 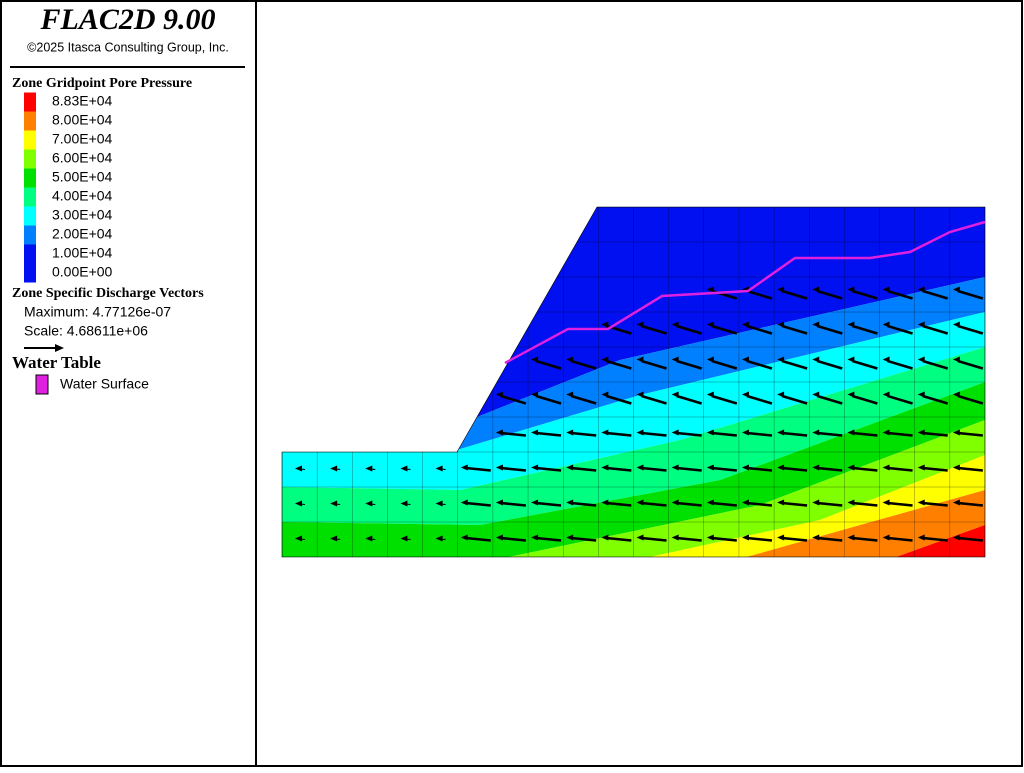 I want to click on water-item: Water Surface, so click(x=104, y=384).